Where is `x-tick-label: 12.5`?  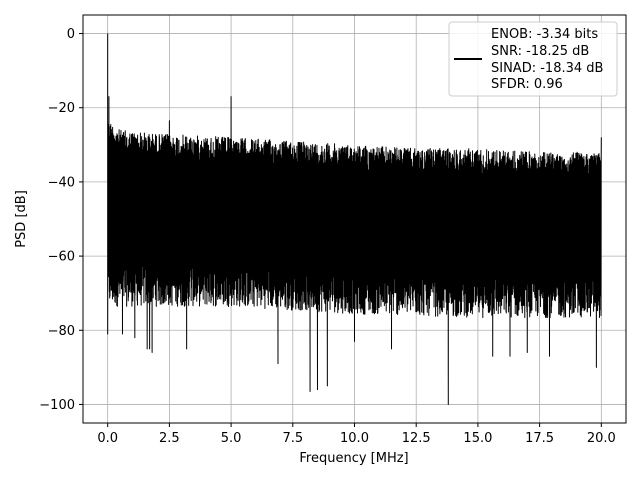 x-tick-label: 12.5 is located at coordinates (416, 438).